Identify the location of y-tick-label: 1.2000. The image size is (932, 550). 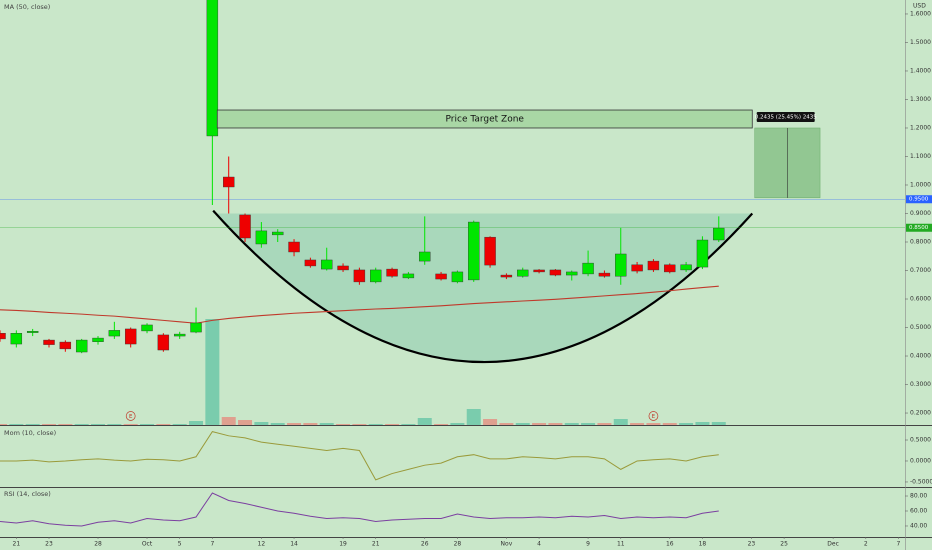
(920, 127).